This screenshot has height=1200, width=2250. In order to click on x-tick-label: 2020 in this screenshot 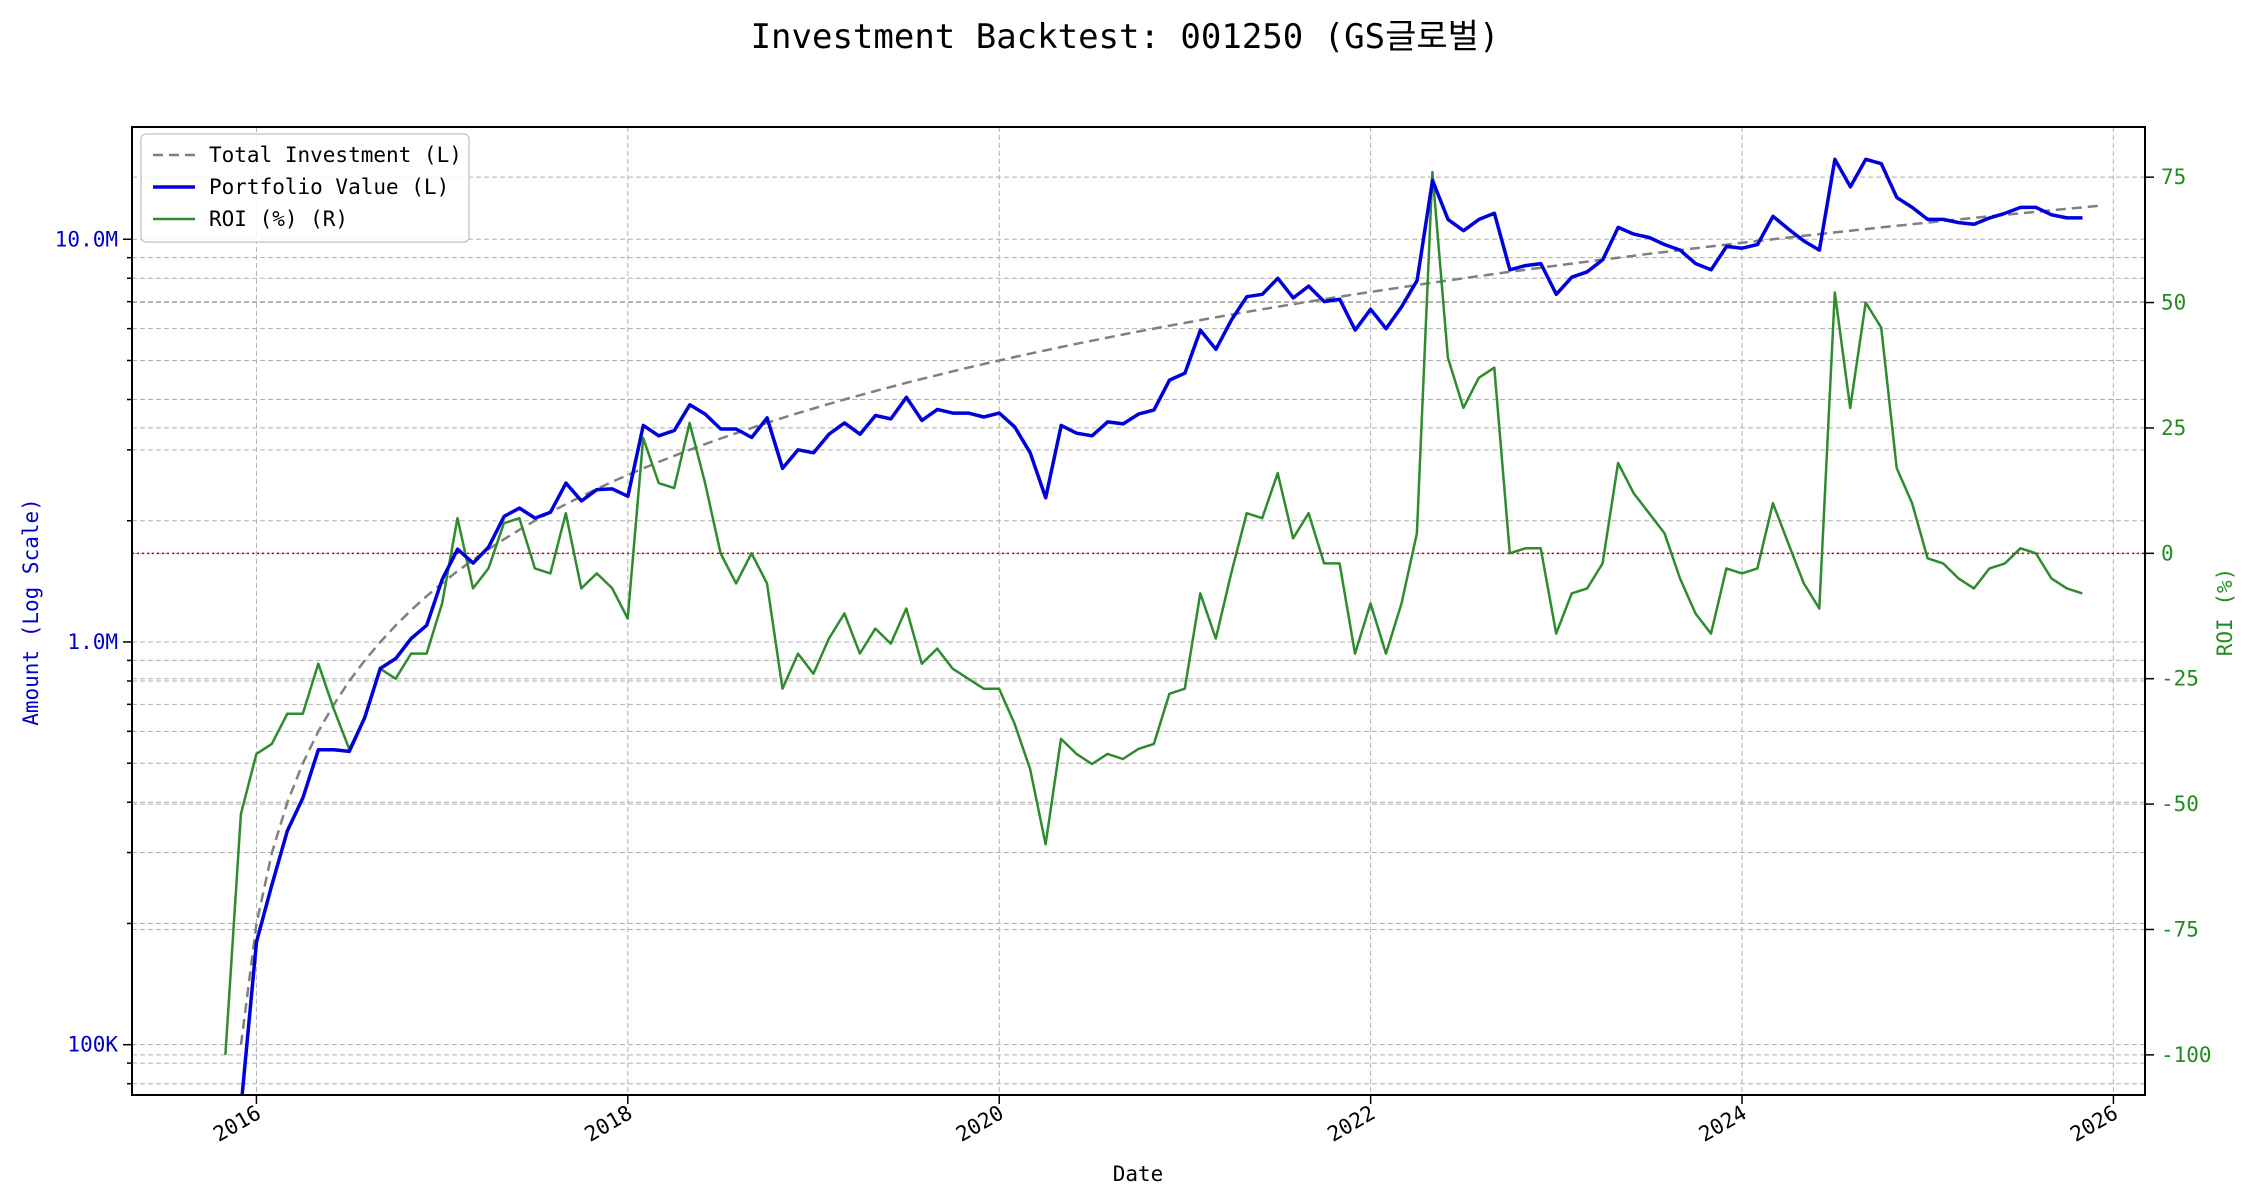, I will do `click(980, 1124)`.